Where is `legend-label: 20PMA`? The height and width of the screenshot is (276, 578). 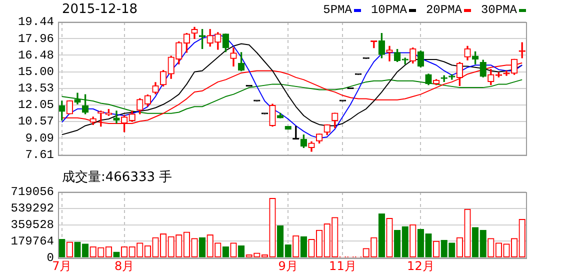 legend-label: 20PMA is located at coordinates (444, 10).